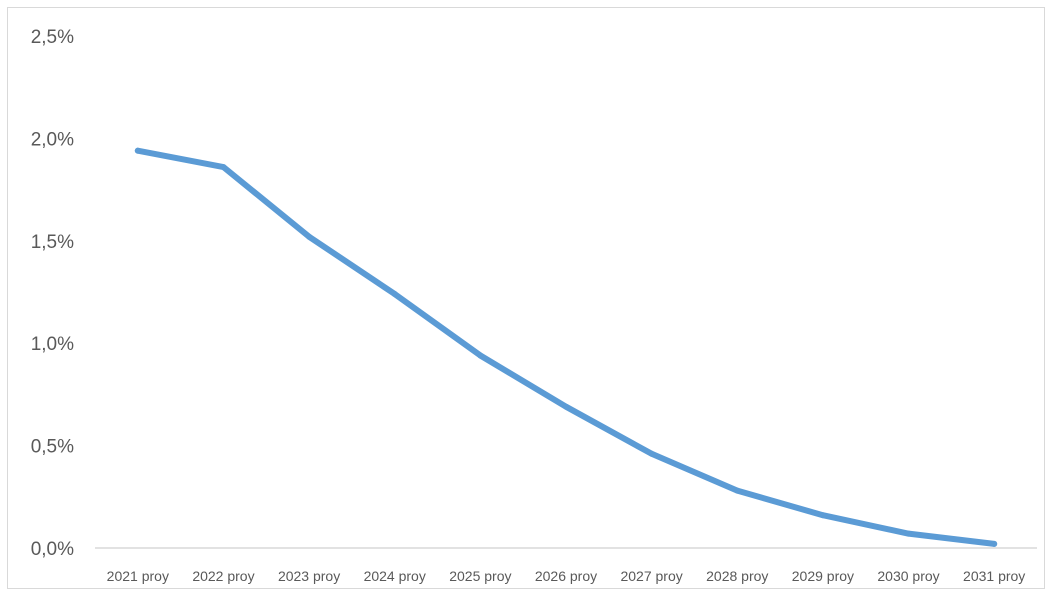  Describe the element at coordinates (480, 576) in the screenshot. I see `x-tick-label: 2025 proy` at that location.